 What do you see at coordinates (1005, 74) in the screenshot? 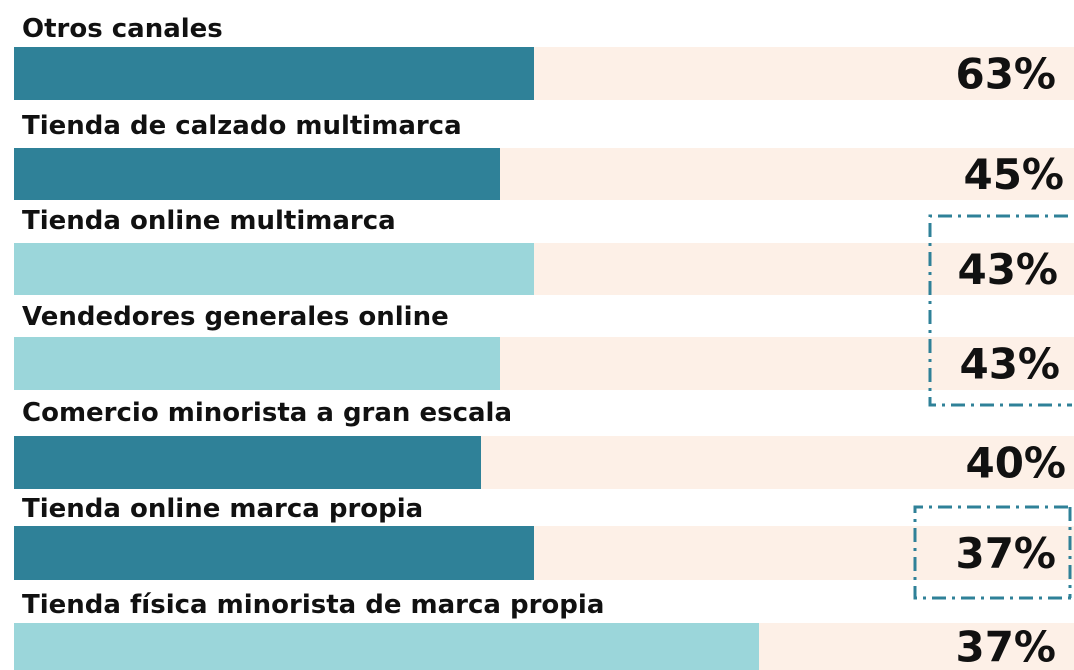
I see `row-value: 63%` at bounding box center [1005, 74].